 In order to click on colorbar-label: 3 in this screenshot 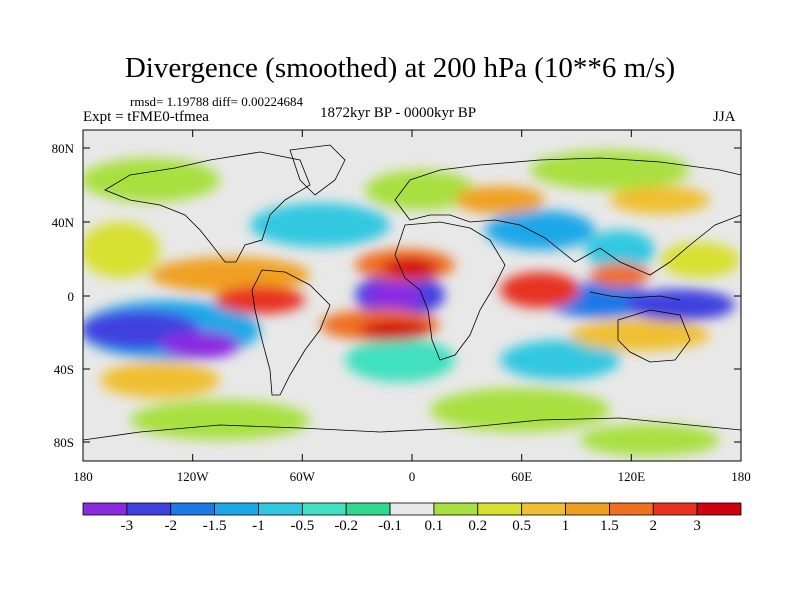, I will do `click(697, 526)`.